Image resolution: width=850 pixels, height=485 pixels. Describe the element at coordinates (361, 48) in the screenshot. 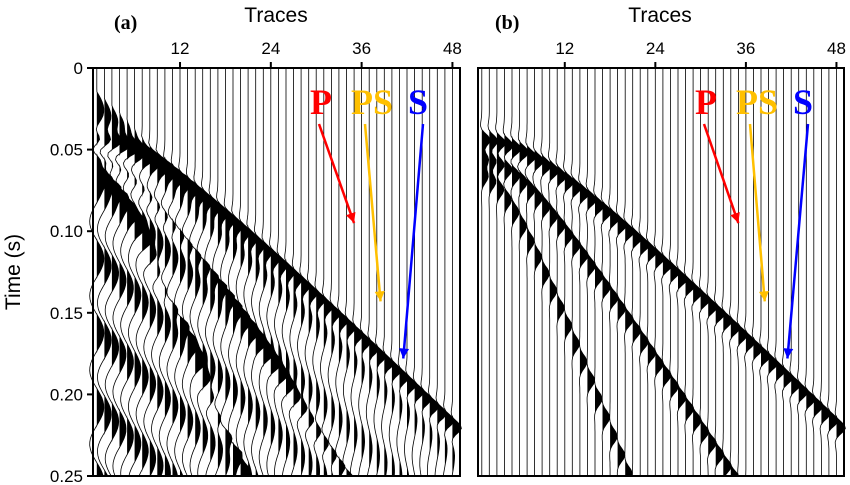

I see `x-tick-label: 36` at that location.